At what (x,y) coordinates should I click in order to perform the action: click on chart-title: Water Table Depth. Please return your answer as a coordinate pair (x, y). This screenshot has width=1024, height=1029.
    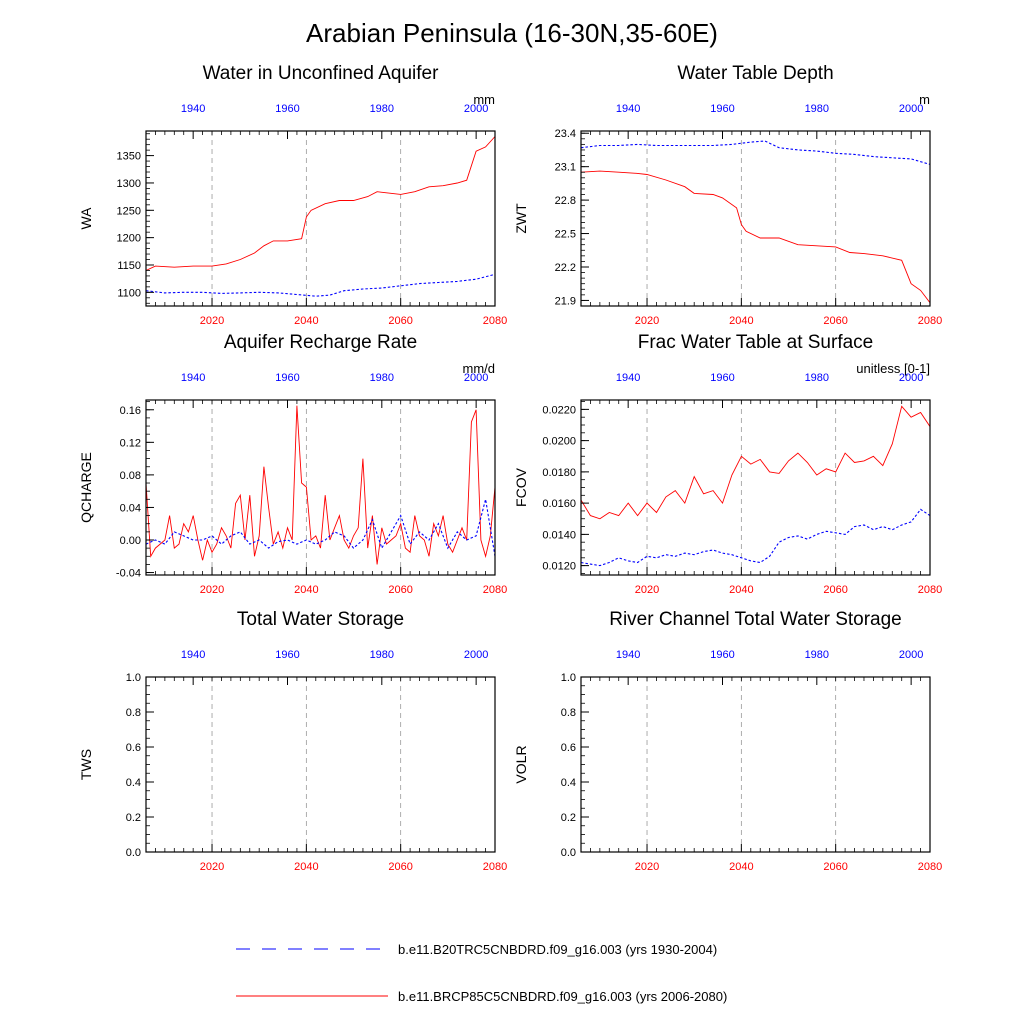
    Looking at the image, I should click on (755, 73).